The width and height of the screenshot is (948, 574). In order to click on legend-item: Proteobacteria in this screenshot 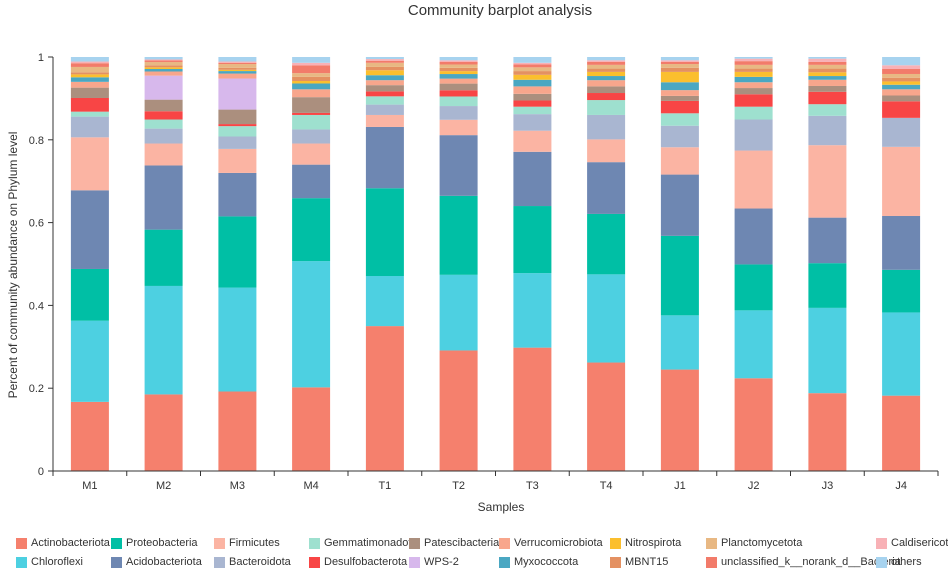, I will do `click(154, 543)`.